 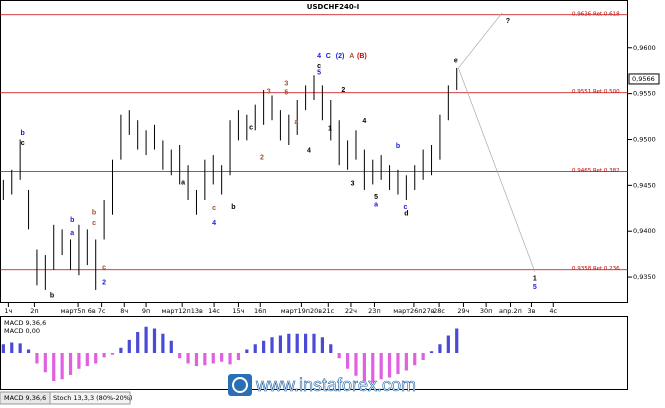 What do you see at coordinates (553, 311) in the screenshot?
I see `x-tick-label: 4с` at bounding box center [553, 311].